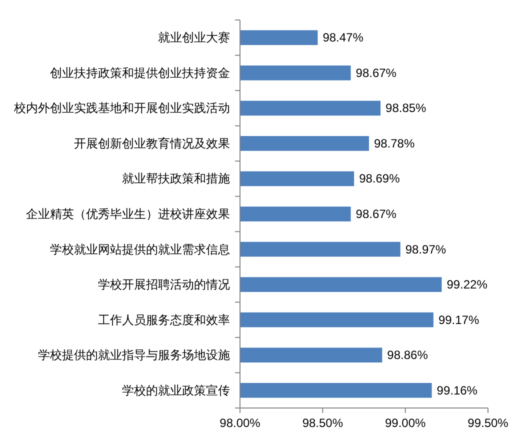 The image size is (518, 434). I want to click on x-tick-label: 98.50%, so click(323, 423).